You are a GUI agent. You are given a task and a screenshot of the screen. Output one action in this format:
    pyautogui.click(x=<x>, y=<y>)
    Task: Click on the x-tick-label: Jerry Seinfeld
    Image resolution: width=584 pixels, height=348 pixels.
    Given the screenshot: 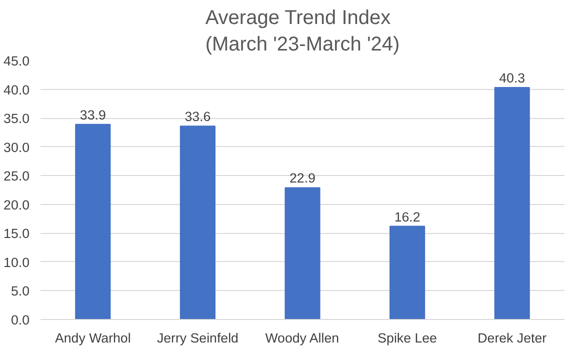 What is the action you would take?
    pyautogui.click(x=197, y=338)
    